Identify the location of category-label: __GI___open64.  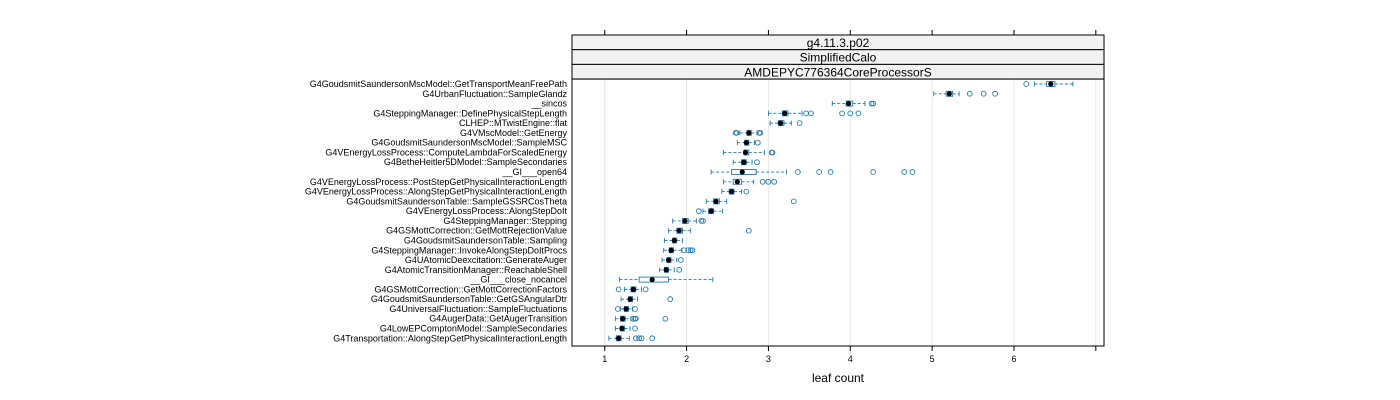
(534, 172).